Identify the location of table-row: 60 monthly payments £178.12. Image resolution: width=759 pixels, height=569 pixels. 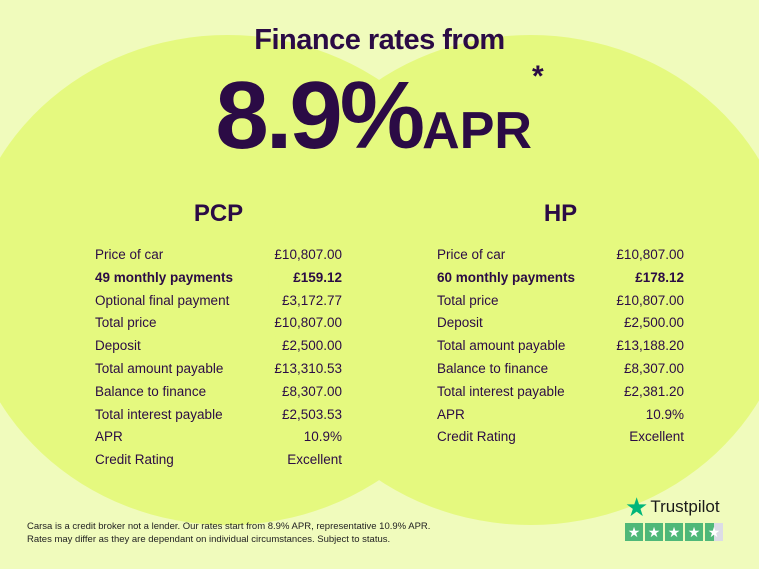
(560, 278).